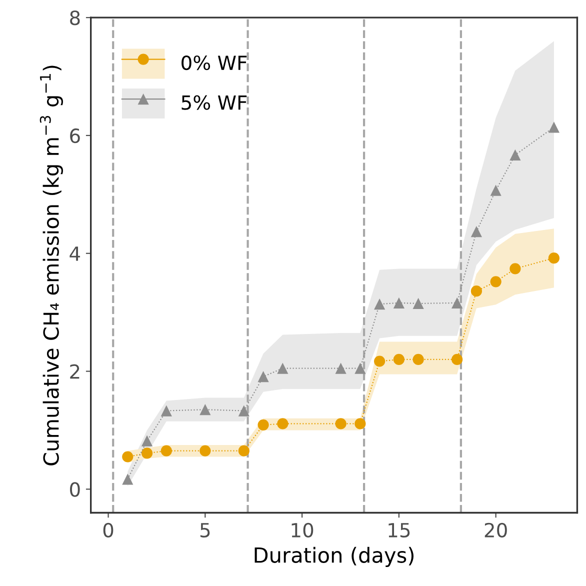  Describe the element at coordinates (303, 530) in the screenshot. I see `x-tick-label: 10` at that location.